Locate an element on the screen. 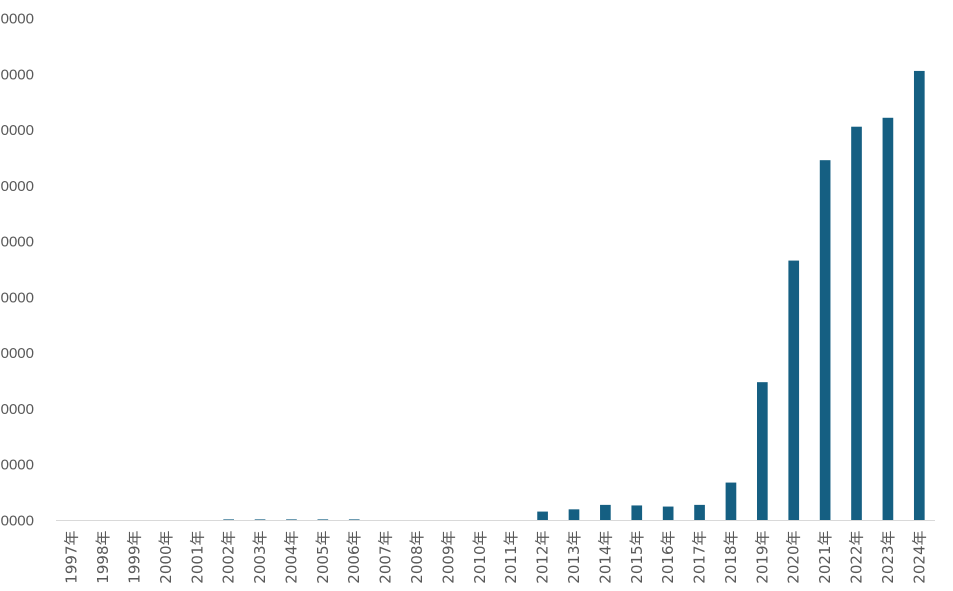  x-tick-label: 2000年 is located at coordinates (166, 557).